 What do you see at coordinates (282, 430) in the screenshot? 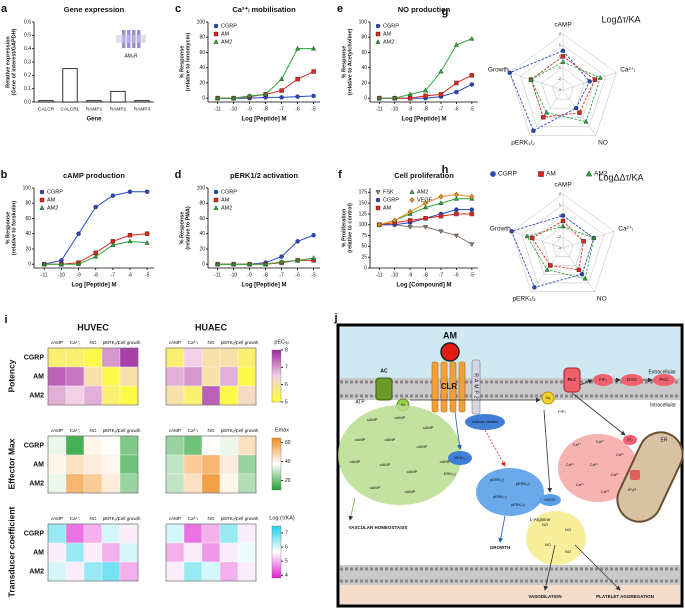
I see `colorbar-title: Emax` at bounding box center [282, 430].